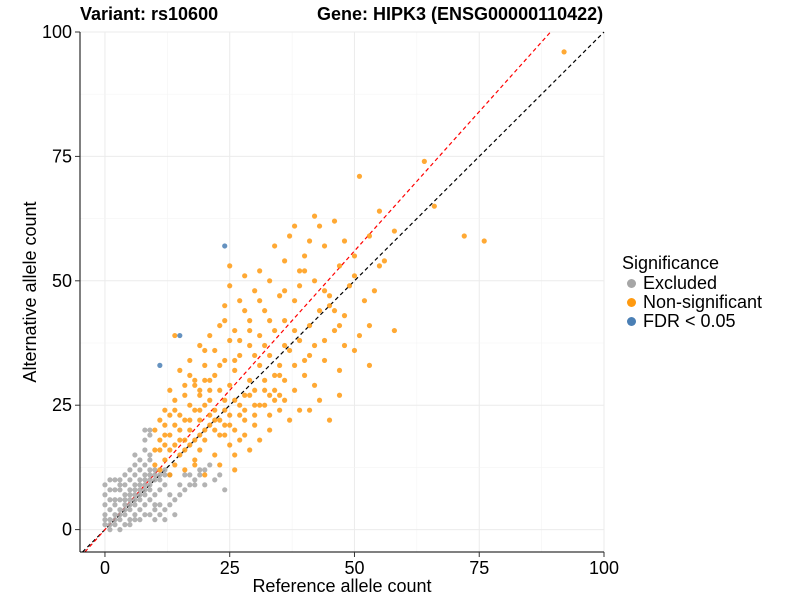 The width and height of the screenshot is (800, 605). Describe the element at coordinates (689, 321) in the screenshot. I see `legend-label-fdr: FDR < 0.05` at that location.